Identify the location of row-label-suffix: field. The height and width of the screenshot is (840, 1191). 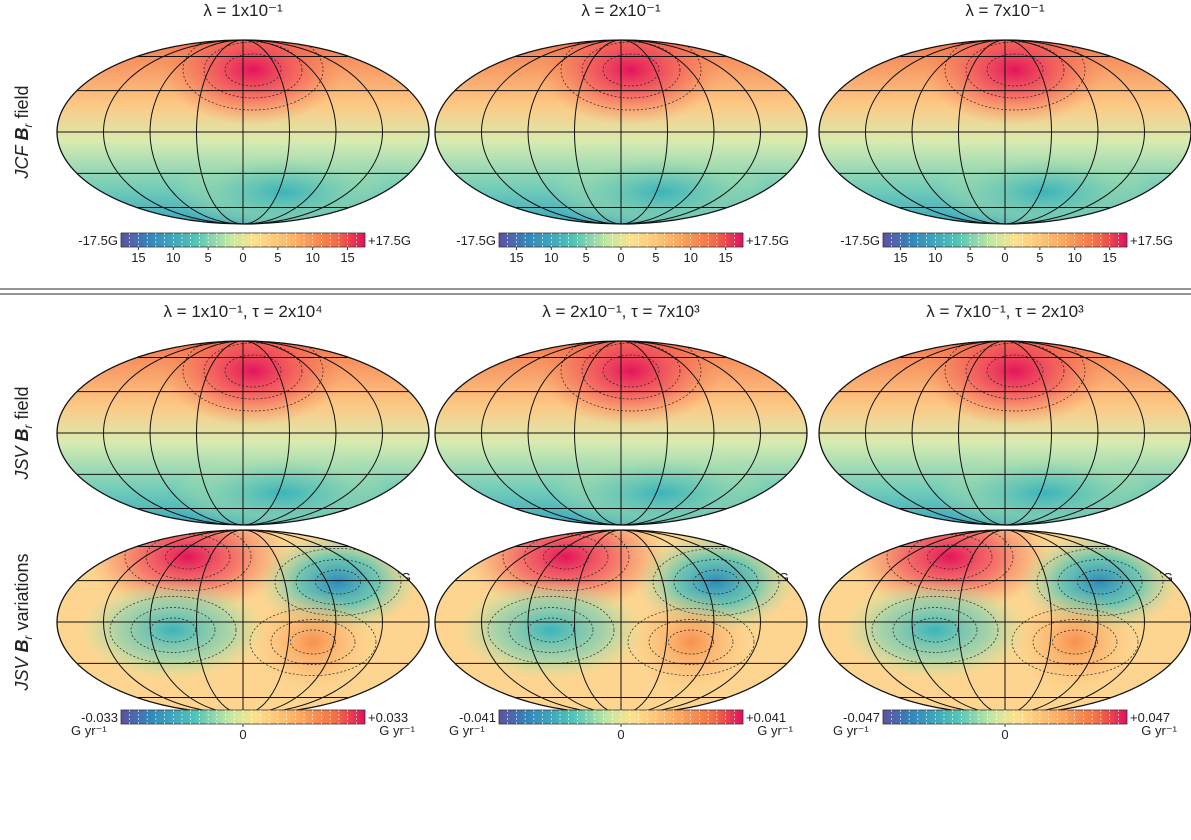
(22, 405).